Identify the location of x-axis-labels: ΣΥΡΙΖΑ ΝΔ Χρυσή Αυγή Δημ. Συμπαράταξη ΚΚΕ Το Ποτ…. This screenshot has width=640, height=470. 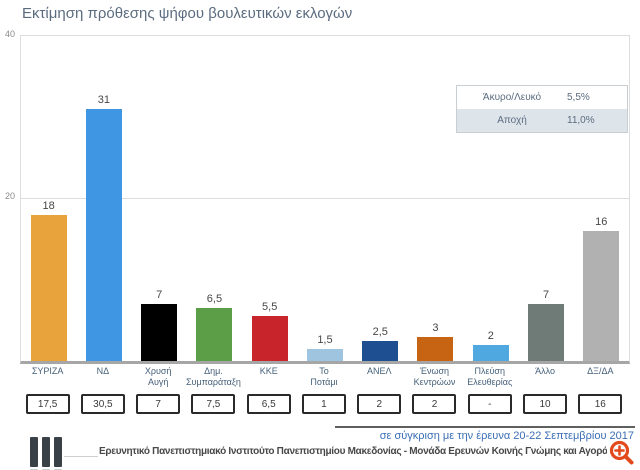
(324, 377).